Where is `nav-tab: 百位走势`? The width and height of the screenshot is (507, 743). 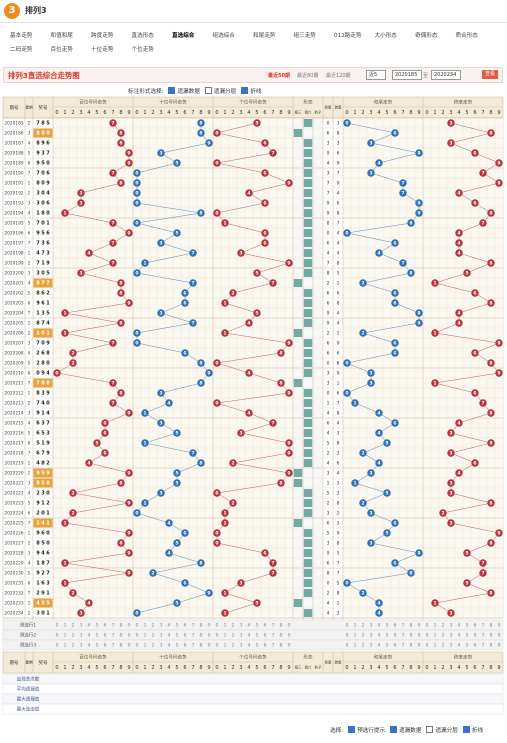
nav-tab: 百位走势 is located at coordinates (61, 50).